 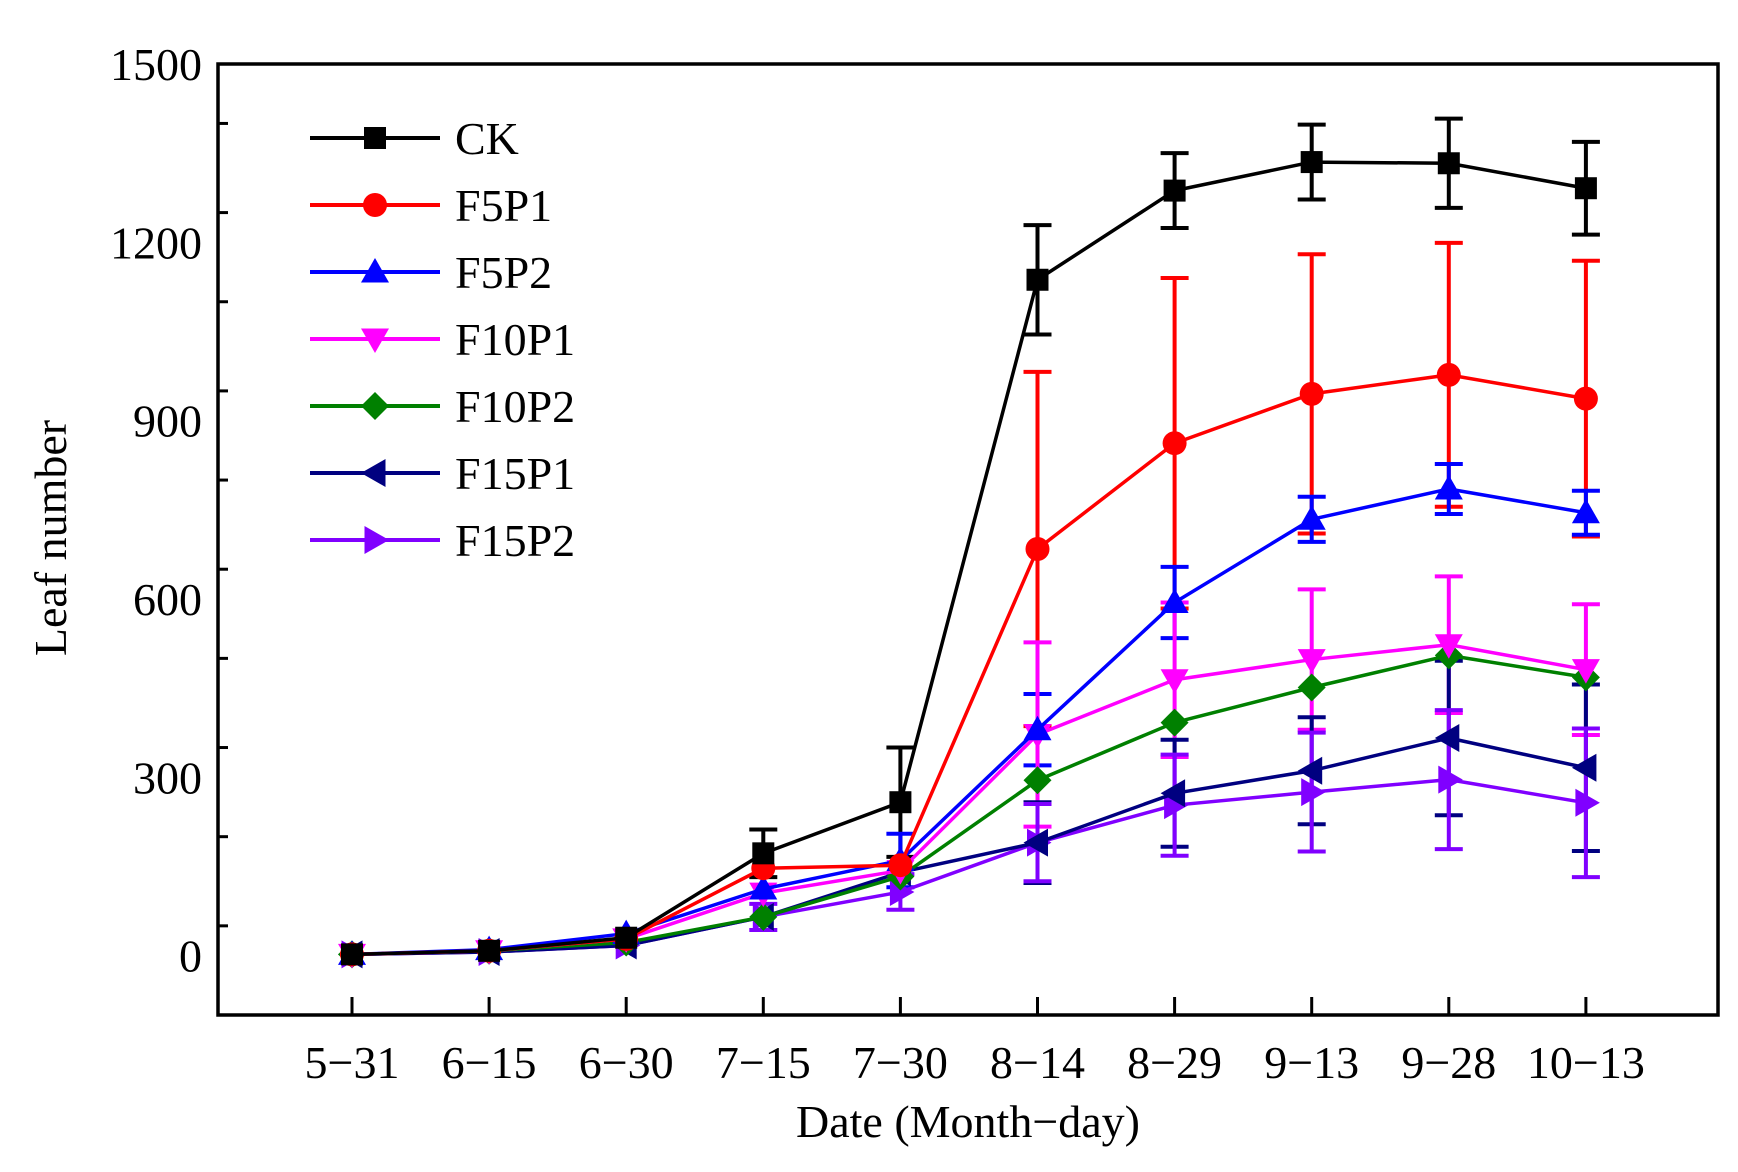 What do you see at coordinates (167, 421) in the screenshot?
I see `y-tick-label: 900` at bounding box center [167, 421].